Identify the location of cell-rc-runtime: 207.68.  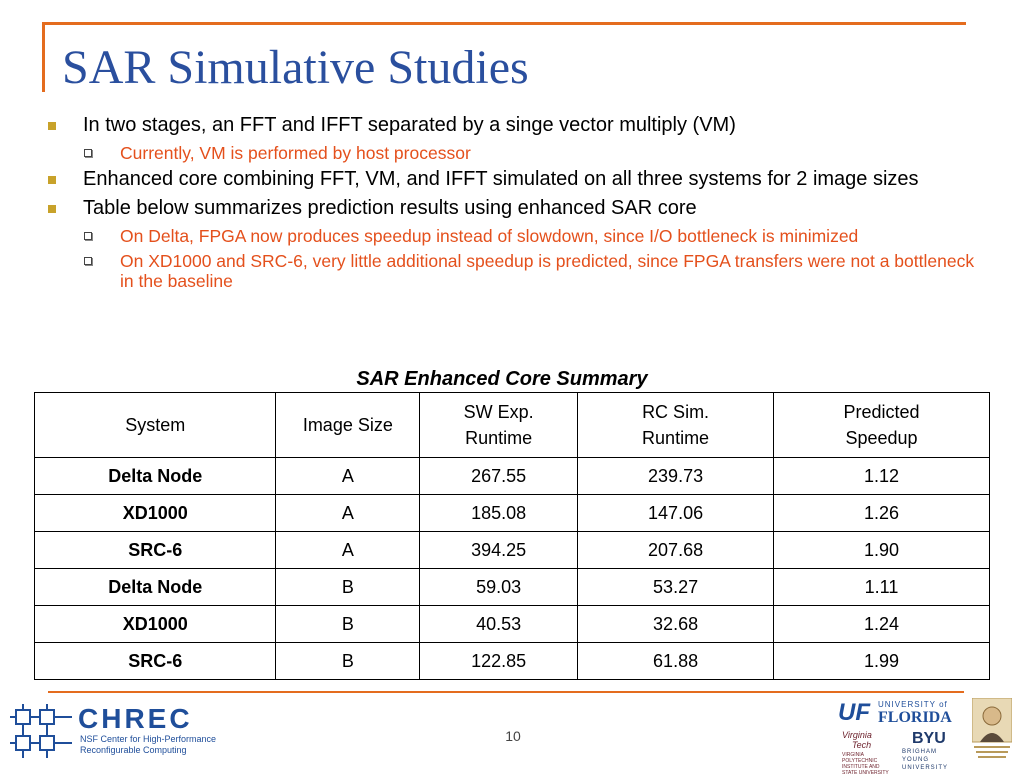
(676, 550).